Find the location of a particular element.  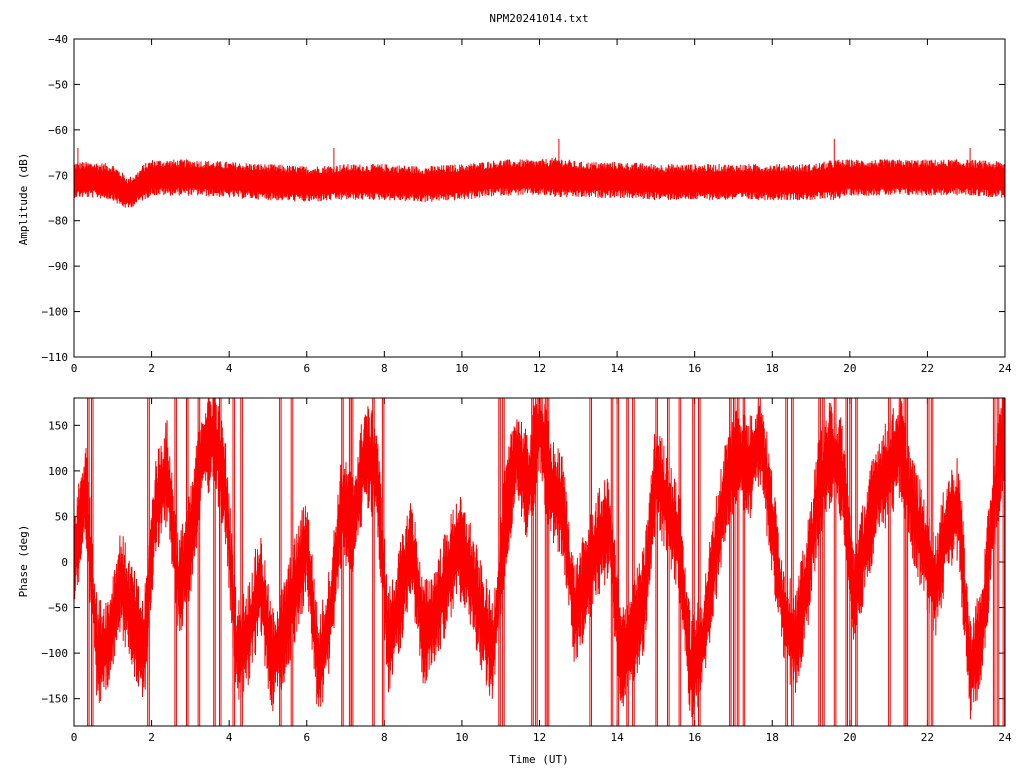

amplitude-y-axis-label: Amplitude (dB) is located at coordinates (23, 199).